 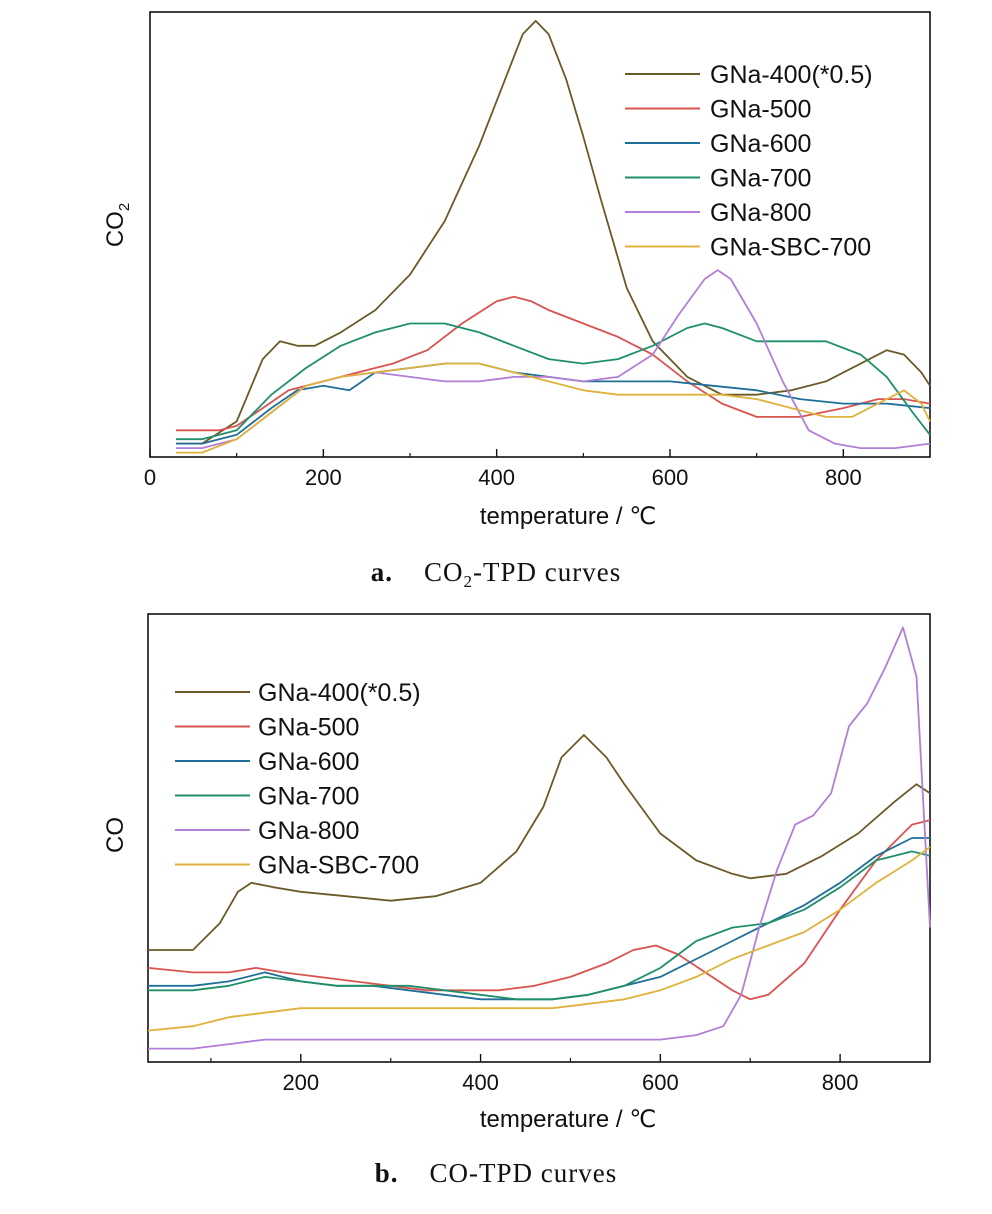 I want to click on x-tick-label: 0, so click(x=150, y=477).